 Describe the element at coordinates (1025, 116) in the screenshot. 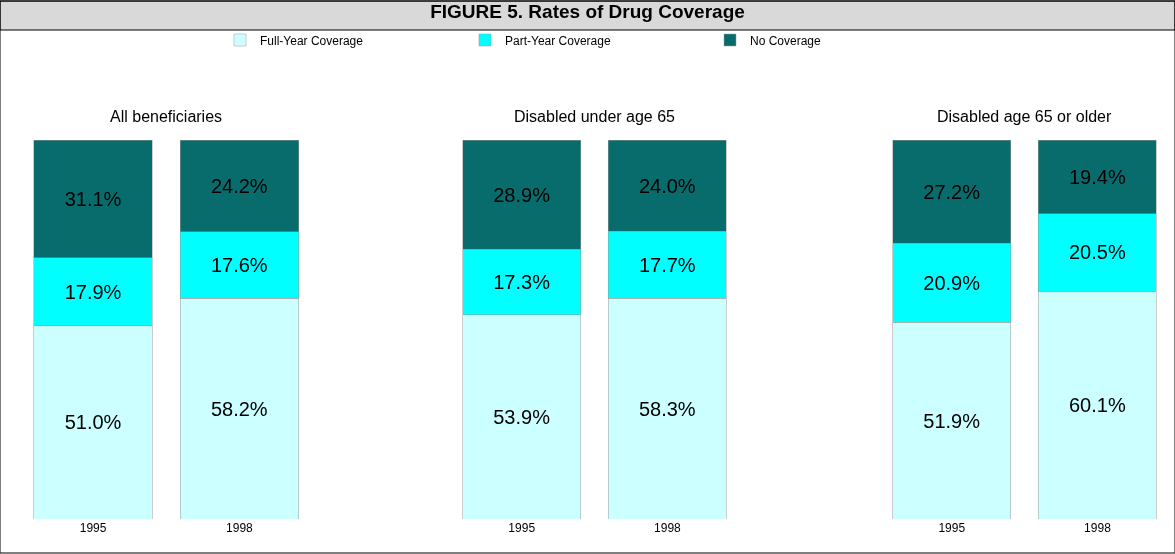

I see `chart-title: Disabled age 65 or older` at that location.